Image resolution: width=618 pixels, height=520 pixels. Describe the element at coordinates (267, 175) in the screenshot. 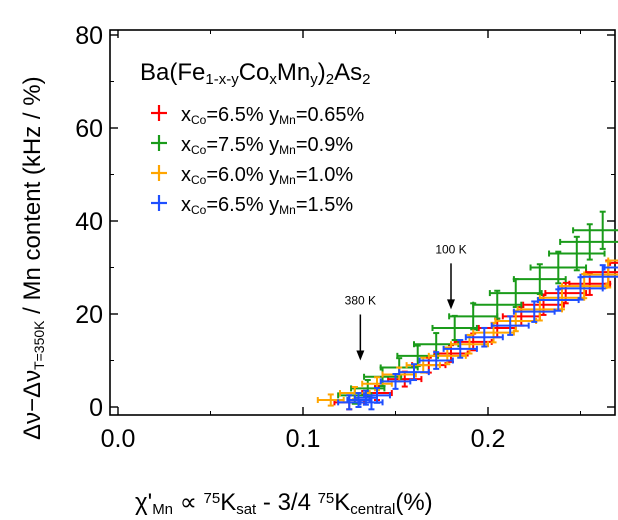

I see `legend-label: xCo=6.0% yMn=1.0%` at that location.